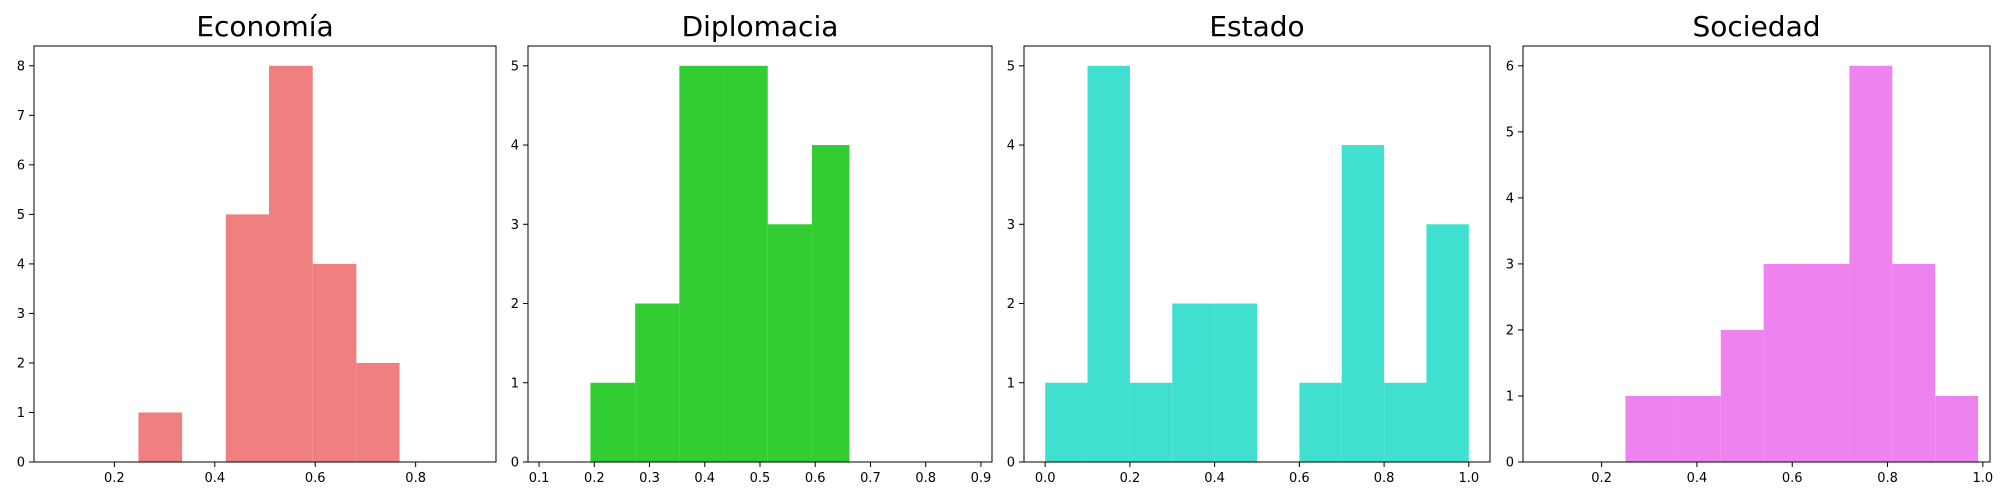 The image size is (2000, 500). I want to click on x-tick-label: 0.5, so click(760, 478).